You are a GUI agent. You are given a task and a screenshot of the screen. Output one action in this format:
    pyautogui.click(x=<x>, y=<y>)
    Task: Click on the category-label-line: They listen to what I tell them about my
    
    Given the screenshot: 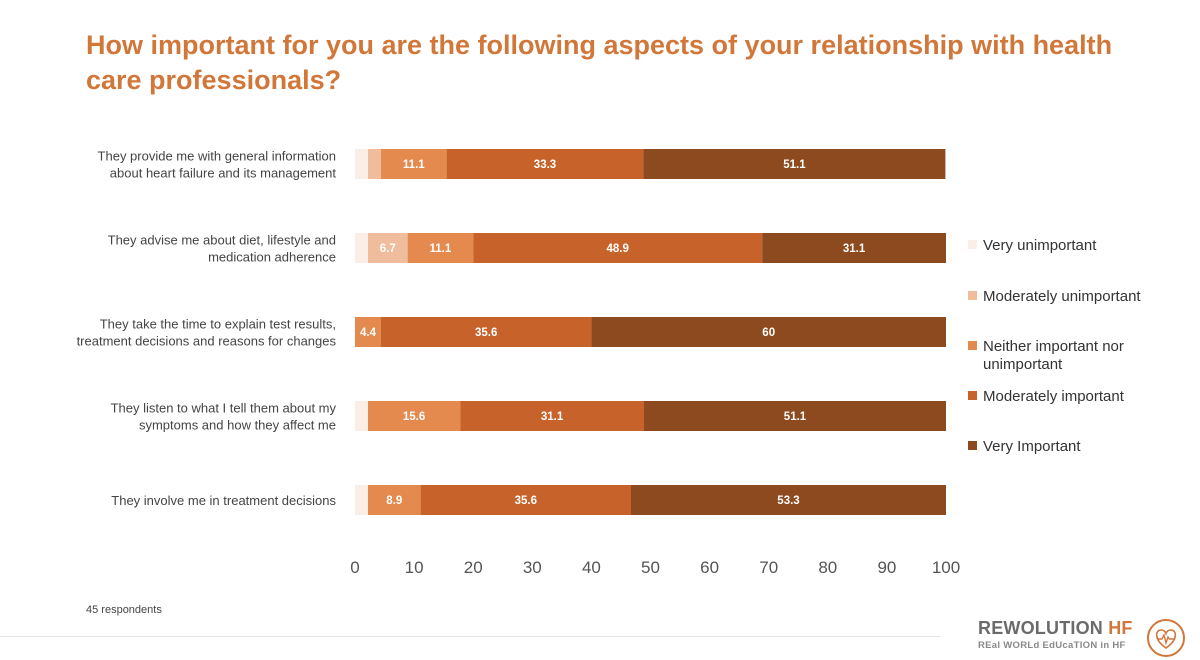 What is the action you would take?
    pyautogui.click(x=224, y=408)
    